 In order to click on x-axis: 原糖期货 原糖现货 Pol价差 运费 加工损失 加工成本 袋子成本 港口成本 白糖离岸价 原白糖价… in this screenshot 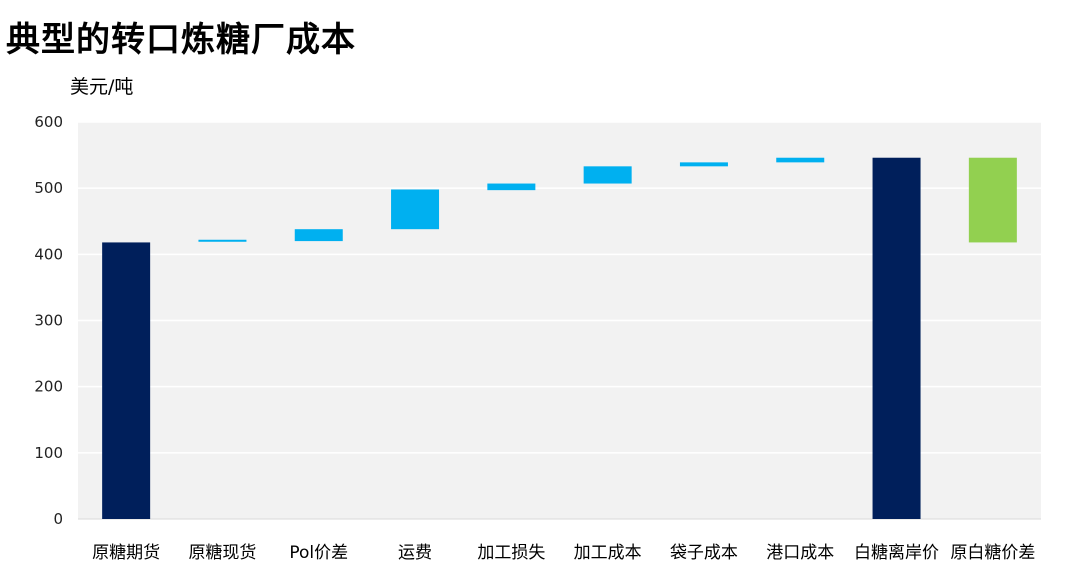, I will do `click(563, 553)`.